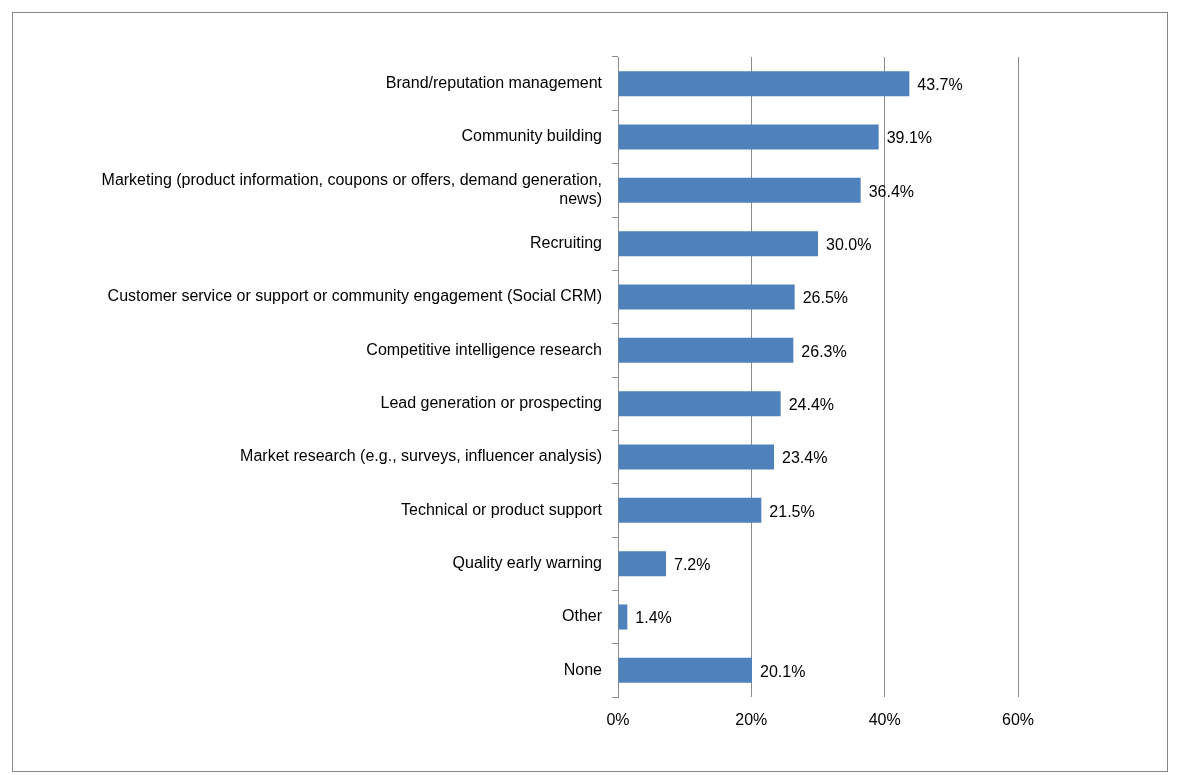 The width and height of the screenshot is (1179, 775). What do you see at coordinates (583, 669) in the screenshot?
I see `y-tick-label: None` at bounding box center [583, 669].